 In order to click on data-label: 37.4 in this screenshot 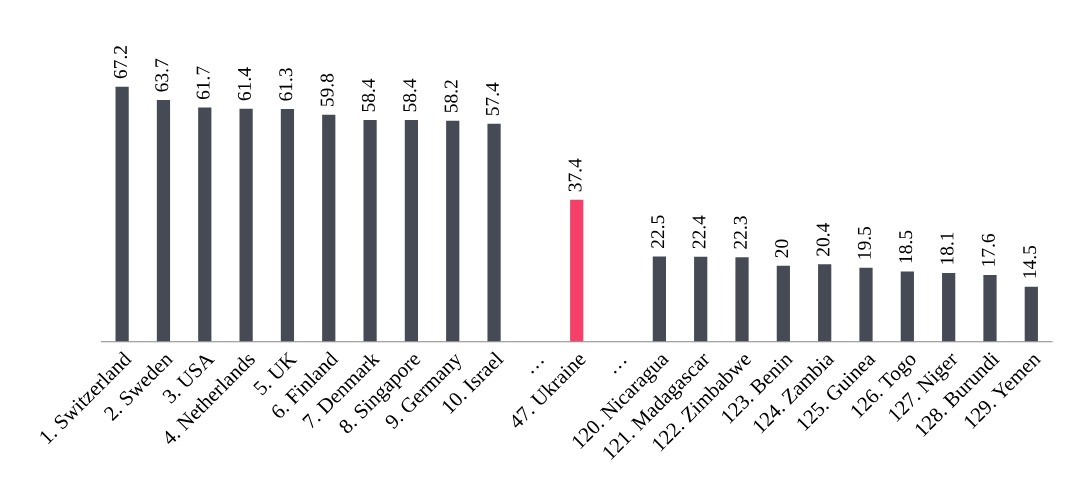, I will do `click(575, 175)`.